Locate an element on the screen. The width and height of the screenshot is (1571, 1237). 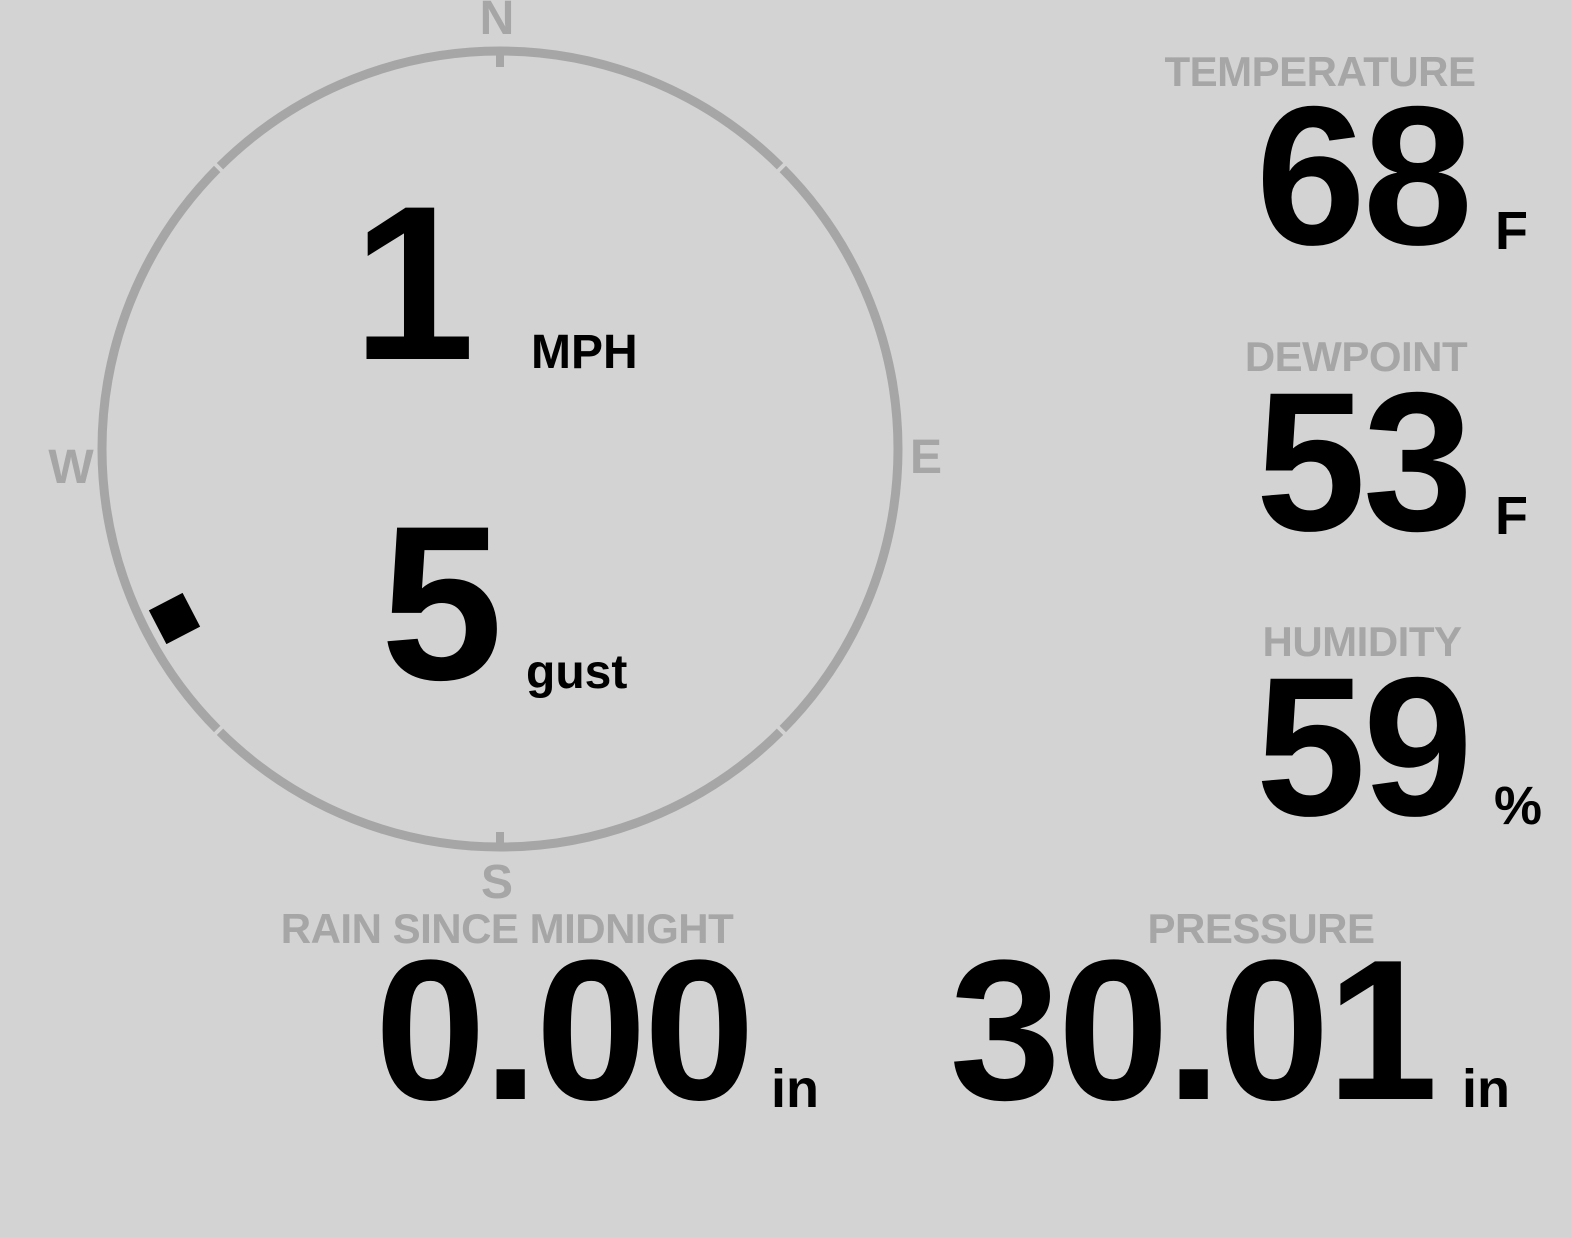
temperature-value: 68 is located at coordinates (1364, 175).